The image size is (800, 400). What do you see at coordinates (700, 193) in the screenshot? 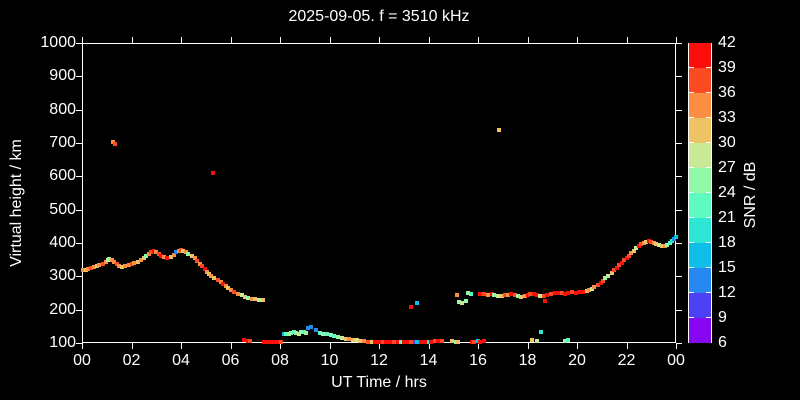
I see `snr-colorbar` at bounding box center [700, 193].